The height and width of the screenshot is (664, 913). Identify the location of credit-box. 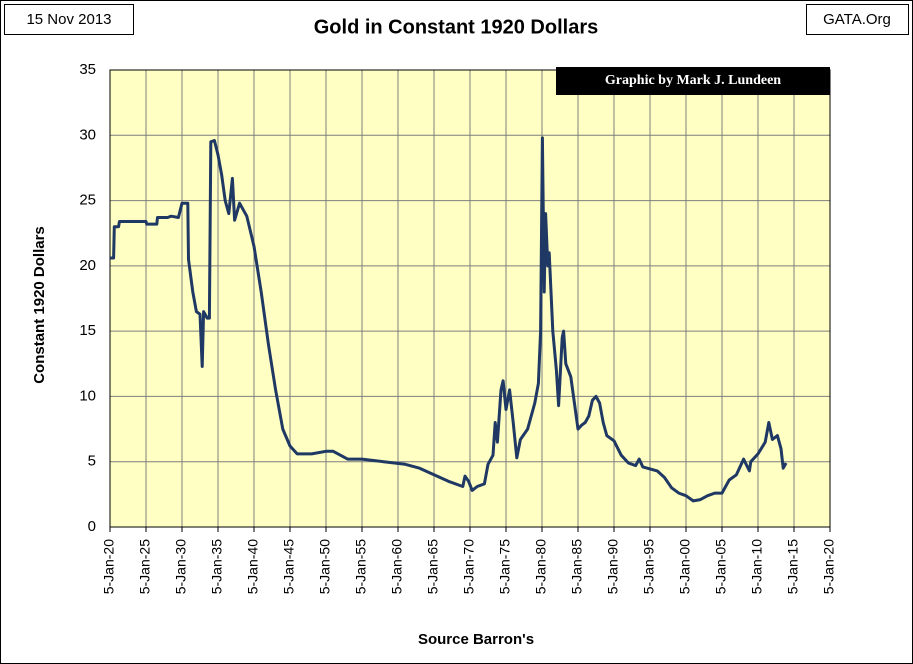
(693, 81).